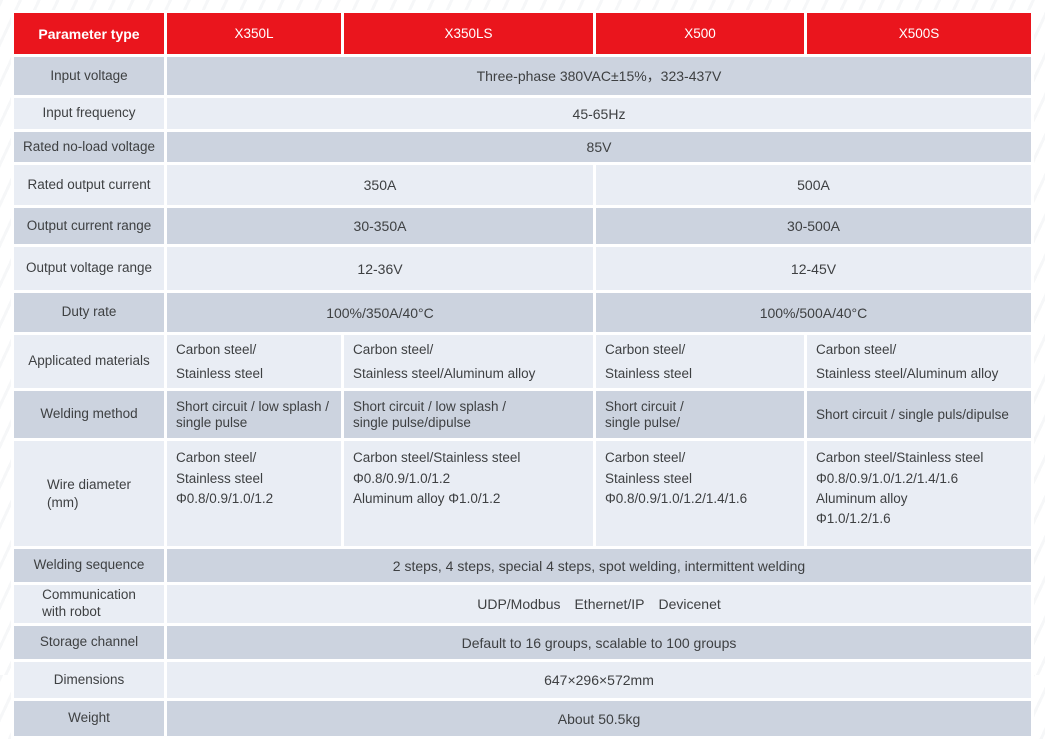 The image size is (1045, 739). What do you see at coordinates (700, 415) in the screenshot?
I see `value-welding-method-x500: Short circuit / single pulse/` at bounding box center [700, 415].